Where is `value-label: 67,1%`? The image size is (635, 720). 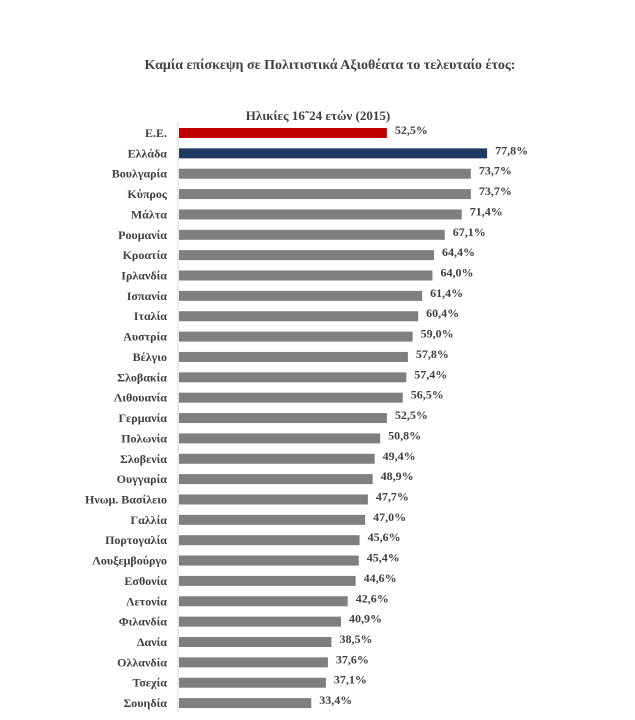 value-label: 67,1% is located at coordinates (469, 232).